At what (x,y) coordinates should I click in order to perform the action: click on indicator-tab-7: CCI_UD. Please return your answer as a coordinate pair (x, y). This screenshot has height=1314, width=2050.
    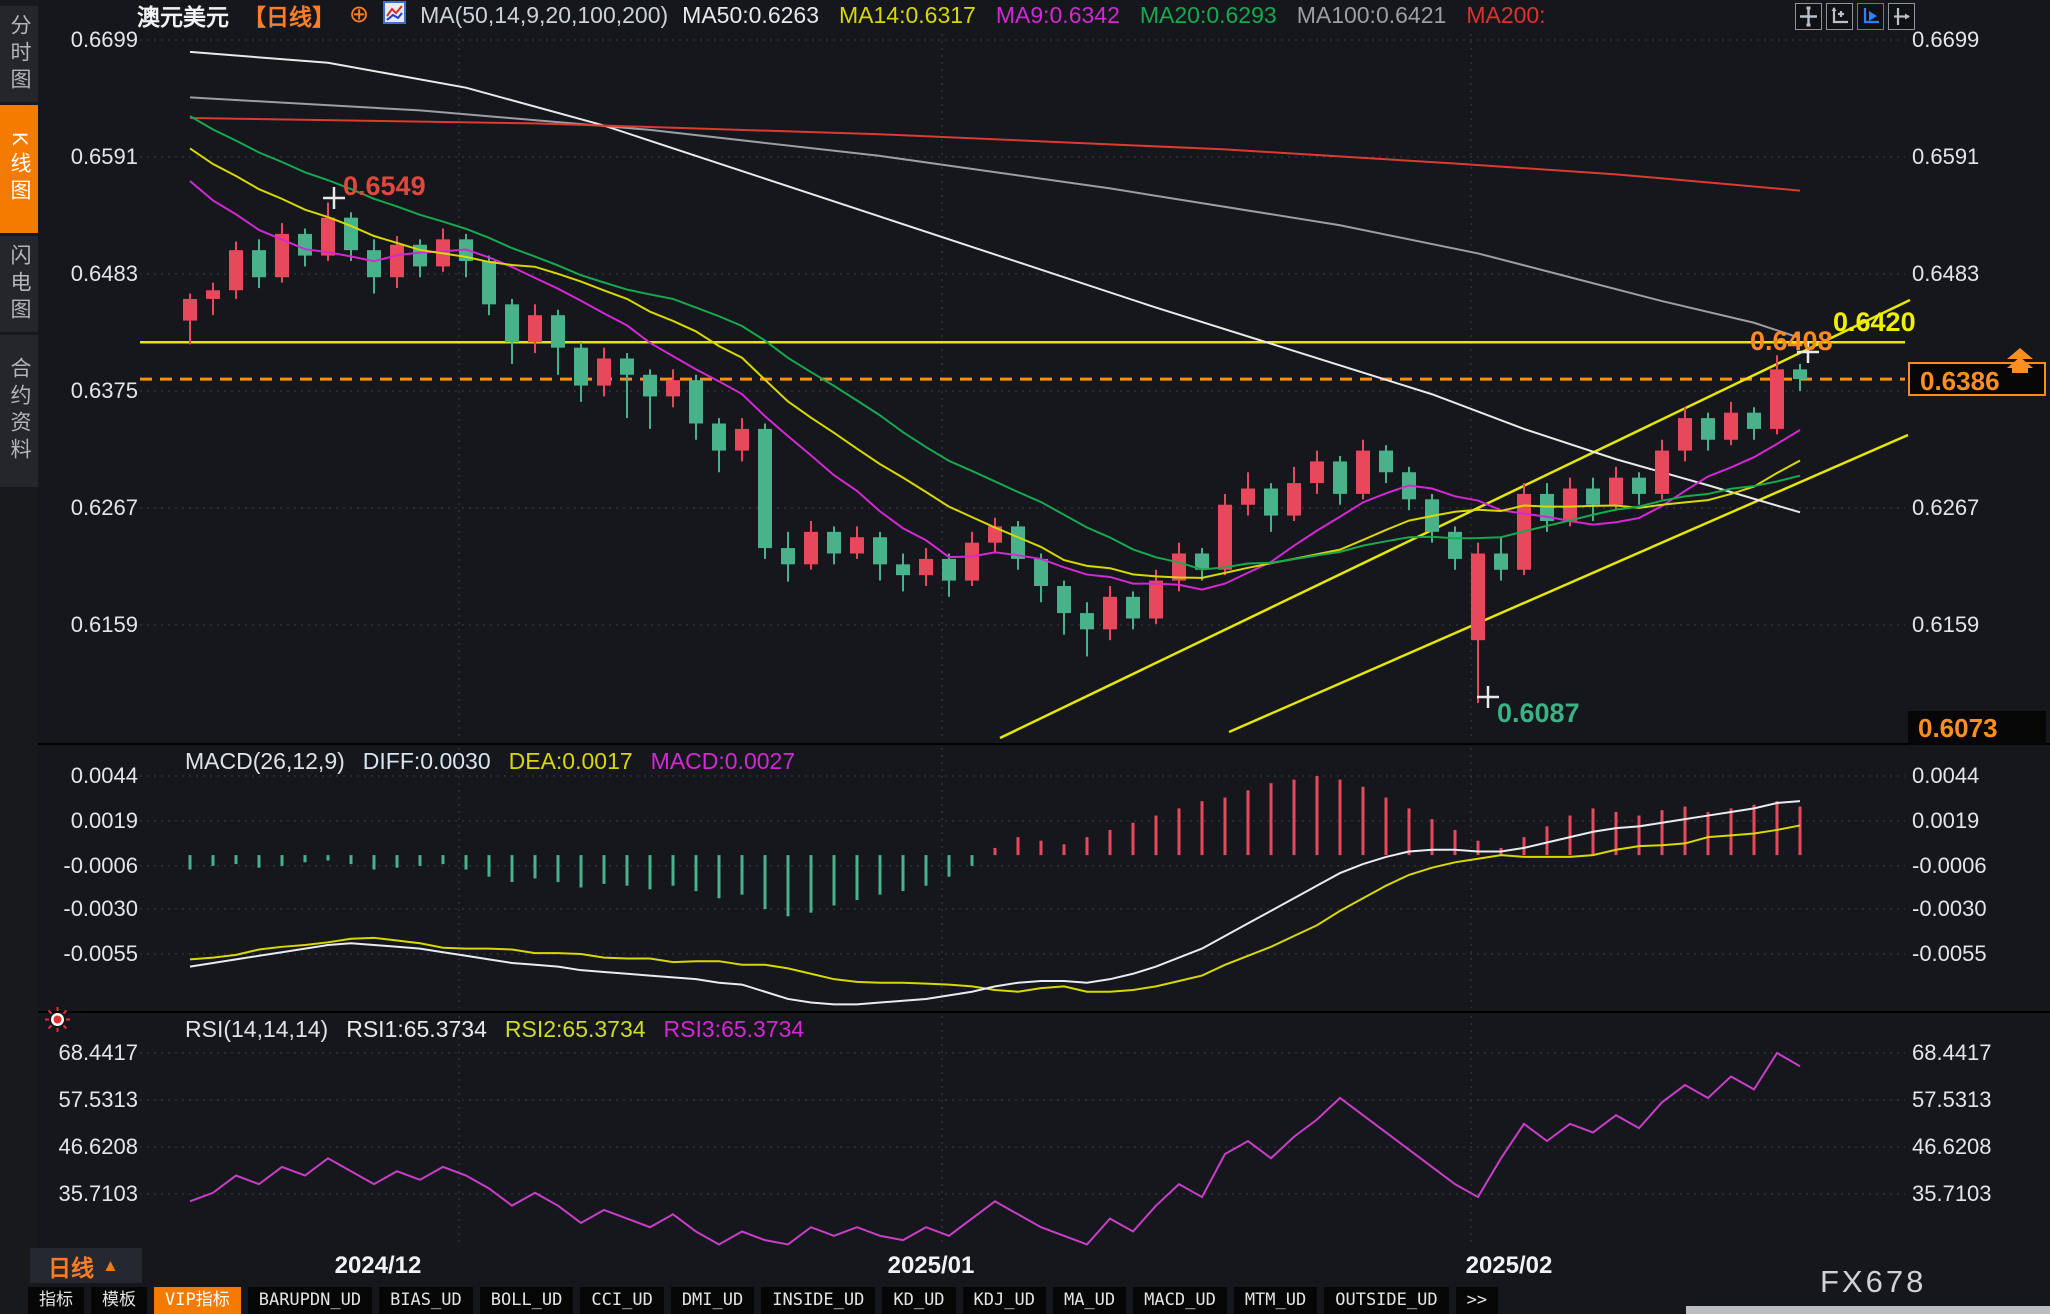
    Looking at the image, I should click on (622, 1300).